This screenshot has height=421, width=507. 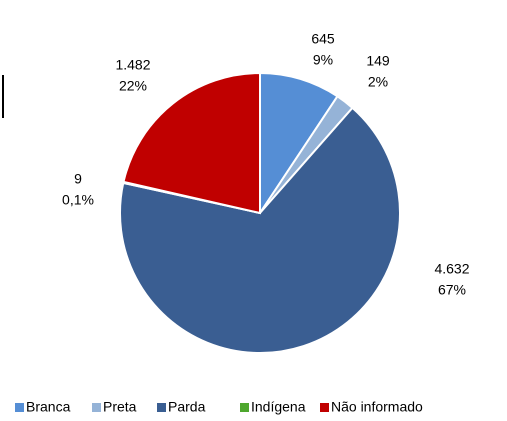 I want to click on legend-label: Parda, so click(x=187, y=407).